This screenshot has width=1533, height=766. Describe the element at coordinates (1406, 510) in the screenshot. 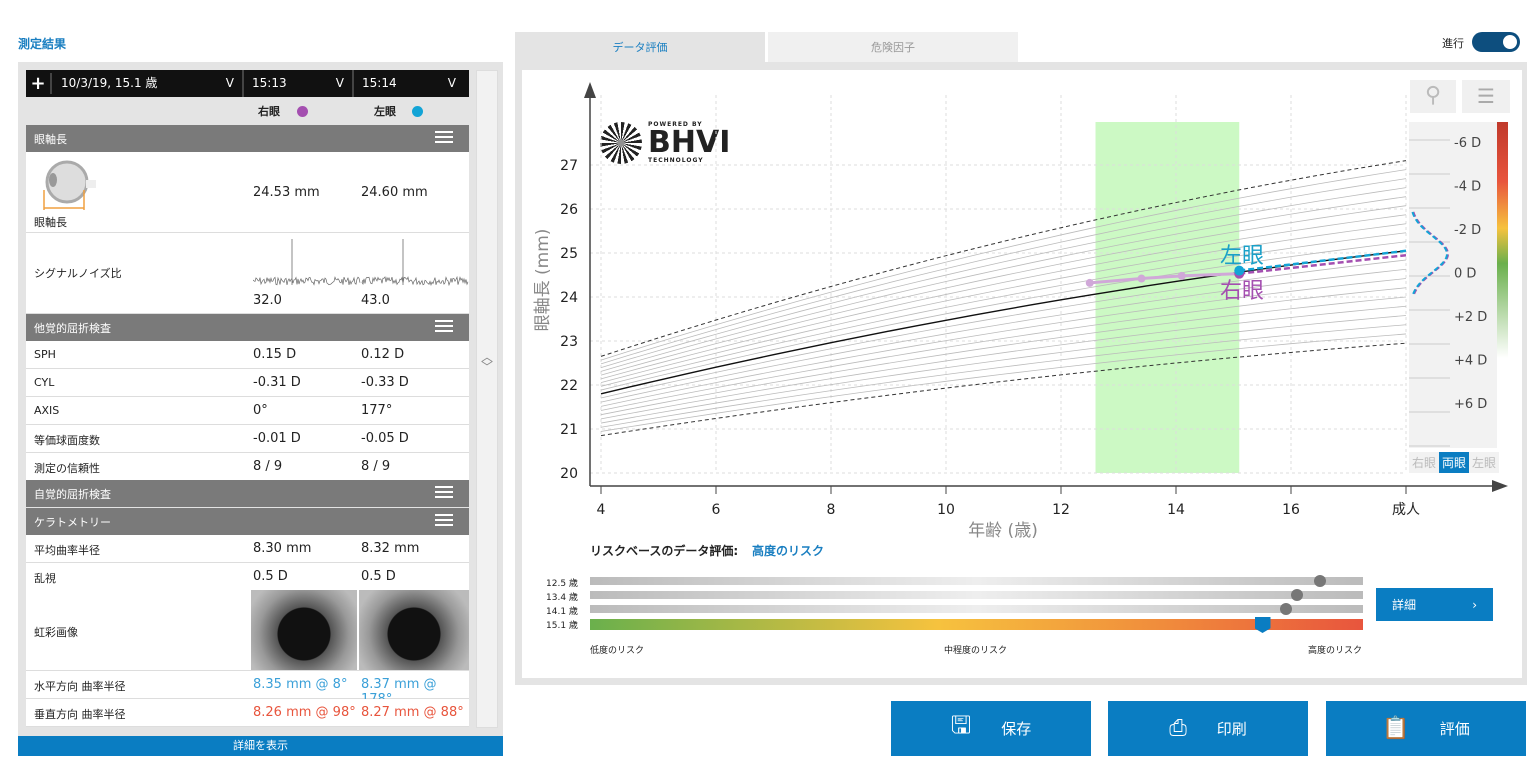

I see `x-tick-label: 成人` at that location.